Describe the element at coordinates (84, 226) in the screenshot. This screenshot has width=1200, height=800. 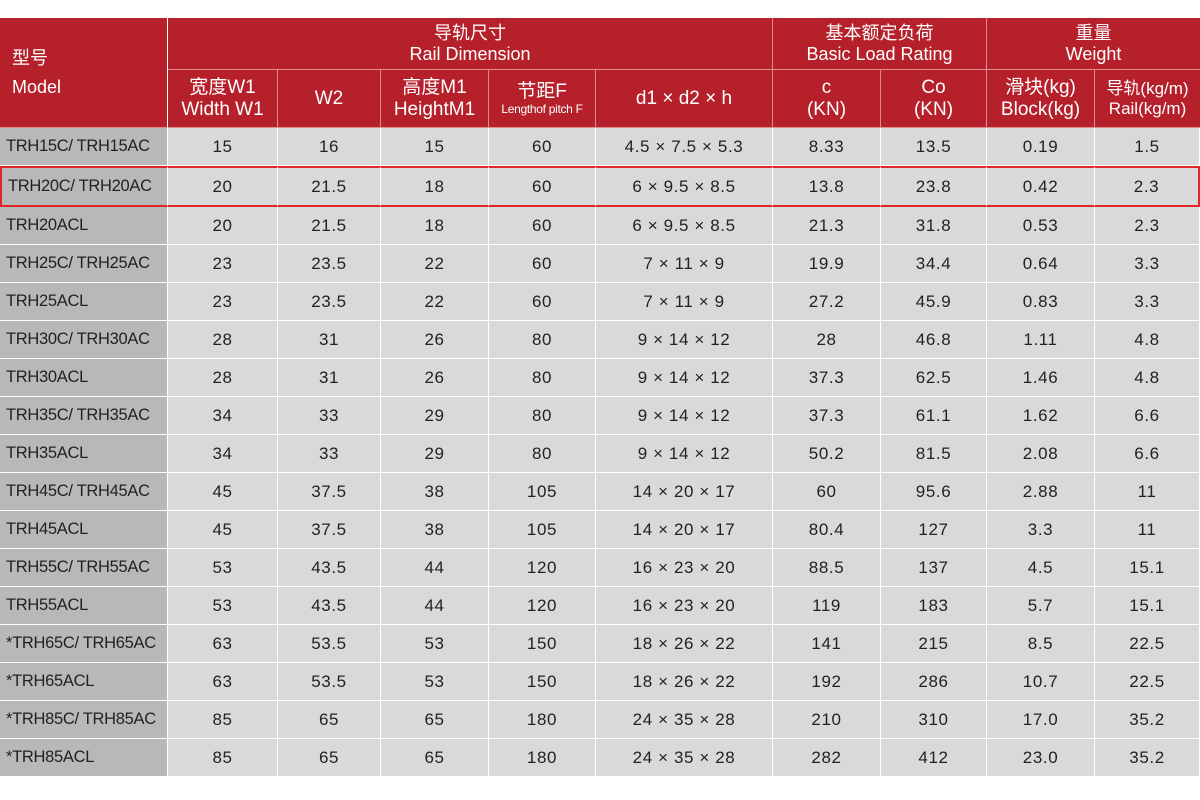
I see `model-cell: TRH20ACL` at that location.